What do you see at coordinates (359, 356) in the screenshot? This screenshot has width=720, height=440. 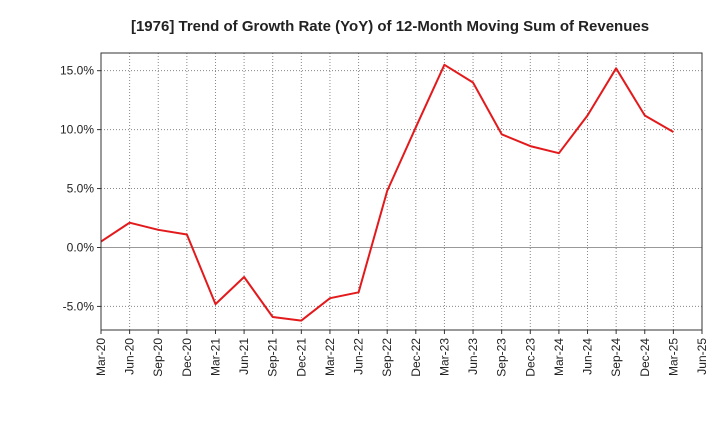 I see `x-tick-label: Jun-22` at bounding box center [359, 356].